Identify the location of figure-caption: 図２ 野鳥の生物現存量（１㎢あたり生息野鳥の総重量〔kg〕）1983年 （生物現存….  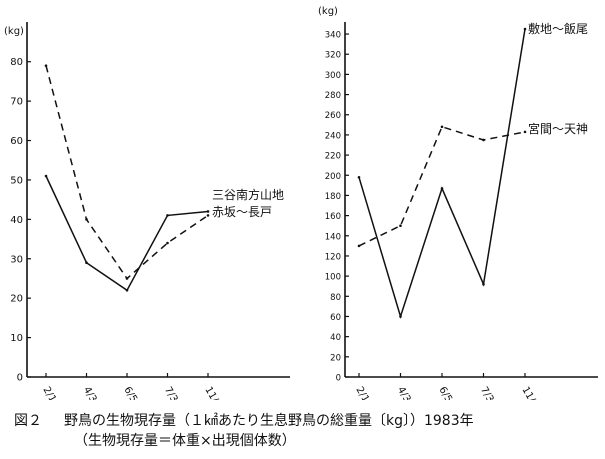
(306, 431).